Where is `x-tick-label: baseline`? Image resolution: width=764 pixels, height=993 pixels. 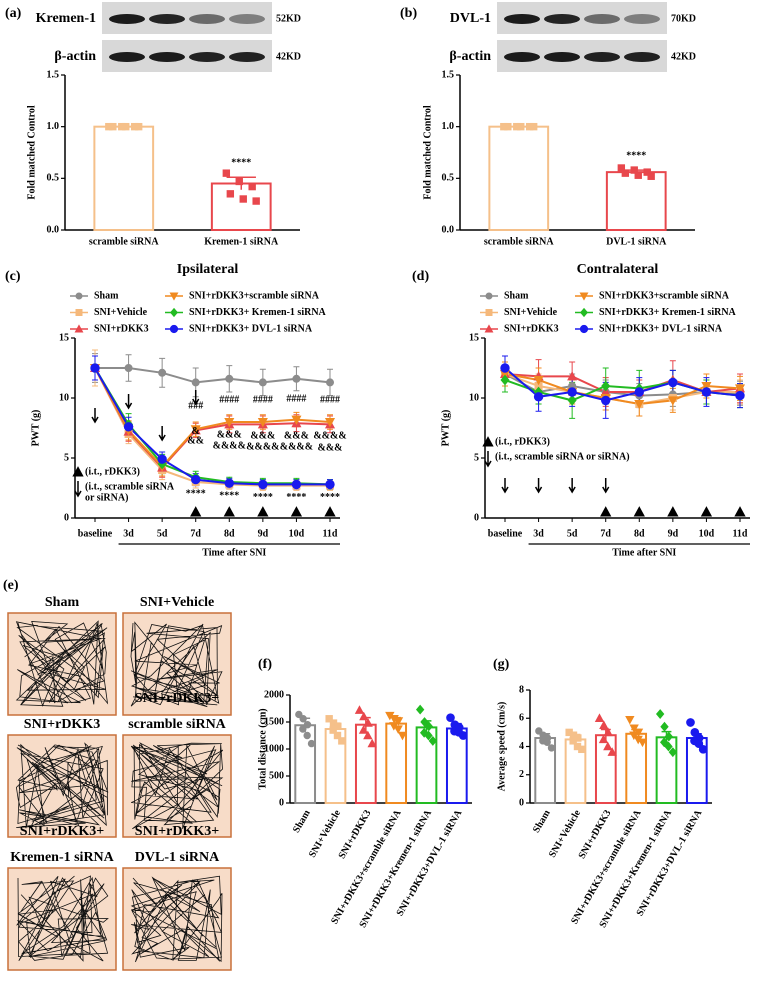 x-tick-label: baseline is located at coordinates (505, 533).